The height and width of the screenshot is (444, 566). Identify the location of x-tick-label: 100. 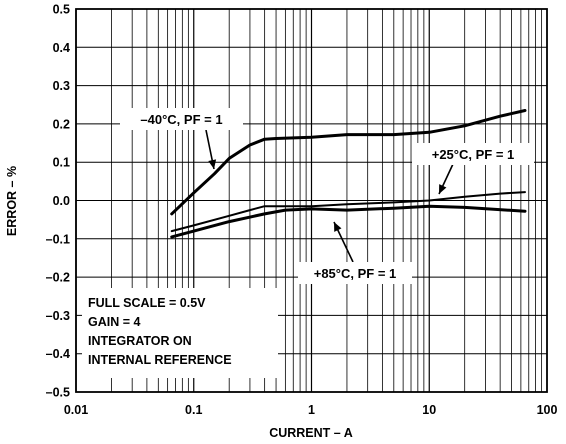
(547, 410).